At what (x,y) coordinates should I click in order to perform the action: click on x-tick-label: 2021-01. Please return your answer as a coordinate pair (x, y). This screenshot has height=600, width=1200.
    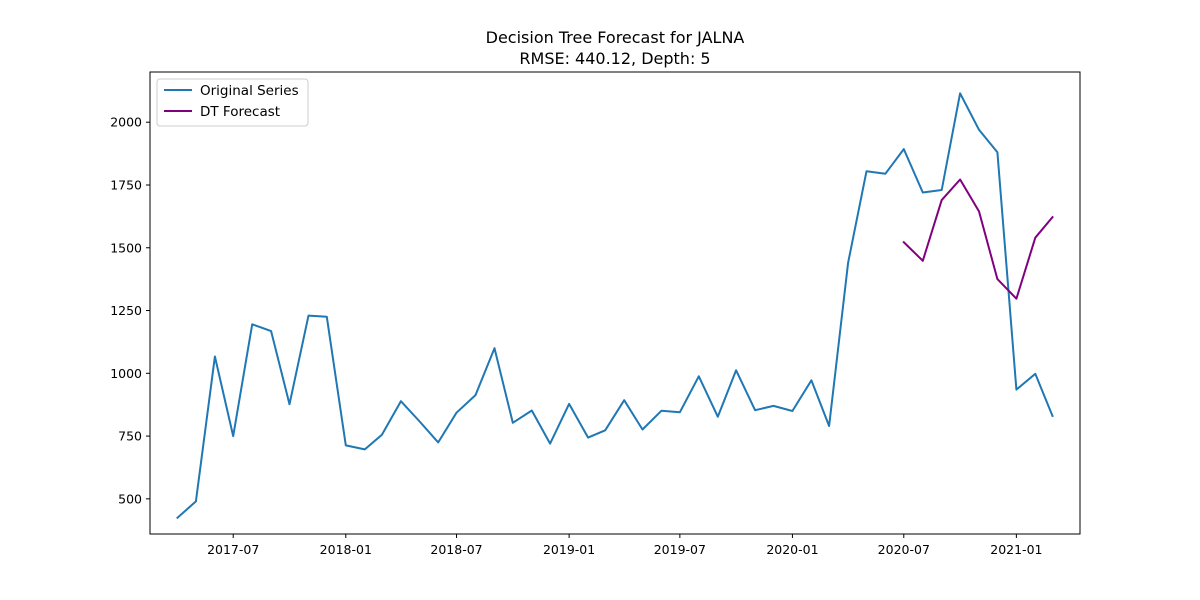
    Looking at the image, I should click on (1016, 549).